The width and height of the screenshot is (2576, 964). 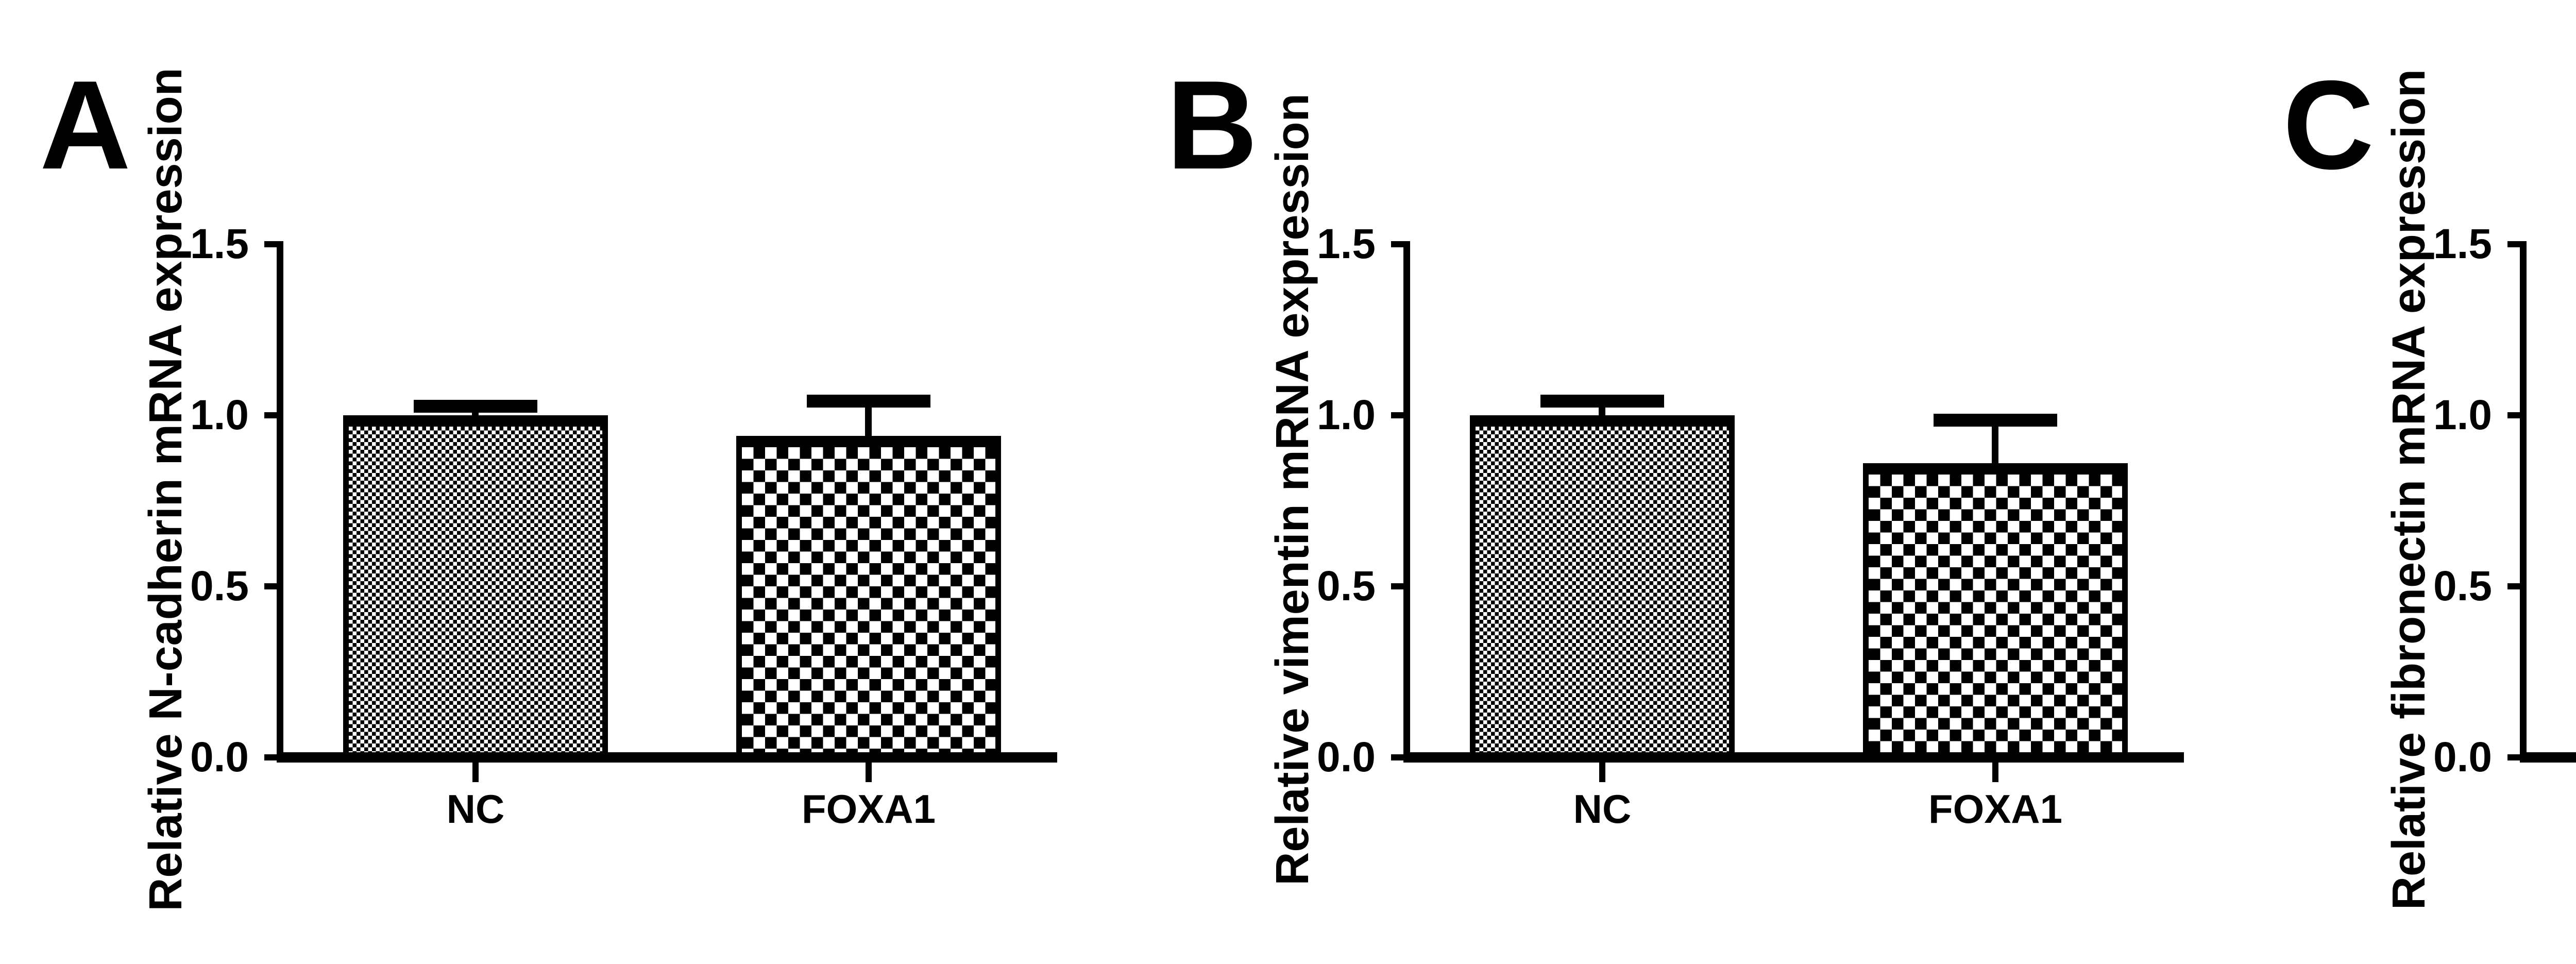 What do you see at coordinates (1212, 124) in the screenshot?
I see `panel-label: B` at bounding box center [1212, 124].